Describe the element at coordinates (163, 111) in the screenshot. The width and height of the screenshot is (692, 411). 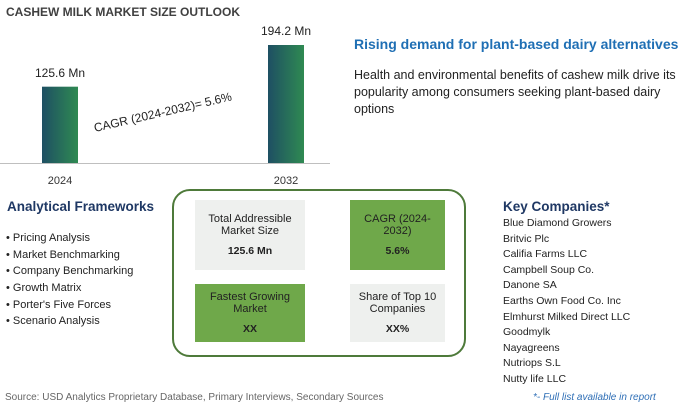
I see `cagr-annotation: CAGR (2024-2032)= 5.6%` at that location.